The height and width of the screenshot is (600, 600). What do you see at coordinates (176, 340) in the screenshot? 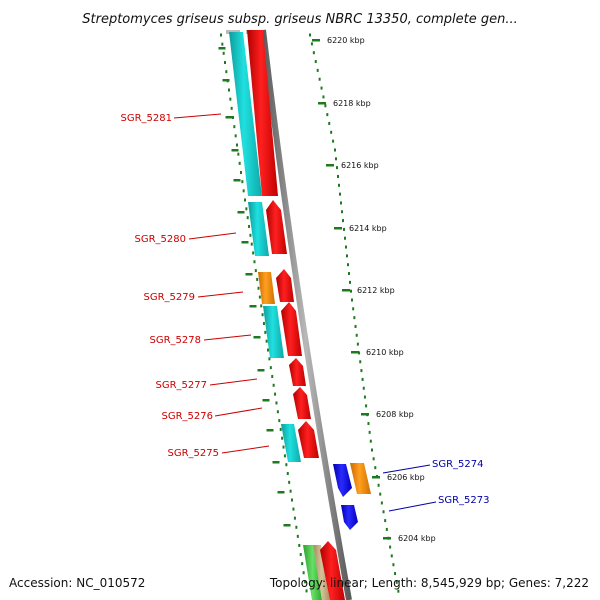
I see `gene-label: SGR_5278` at bounding box center [176, 340].